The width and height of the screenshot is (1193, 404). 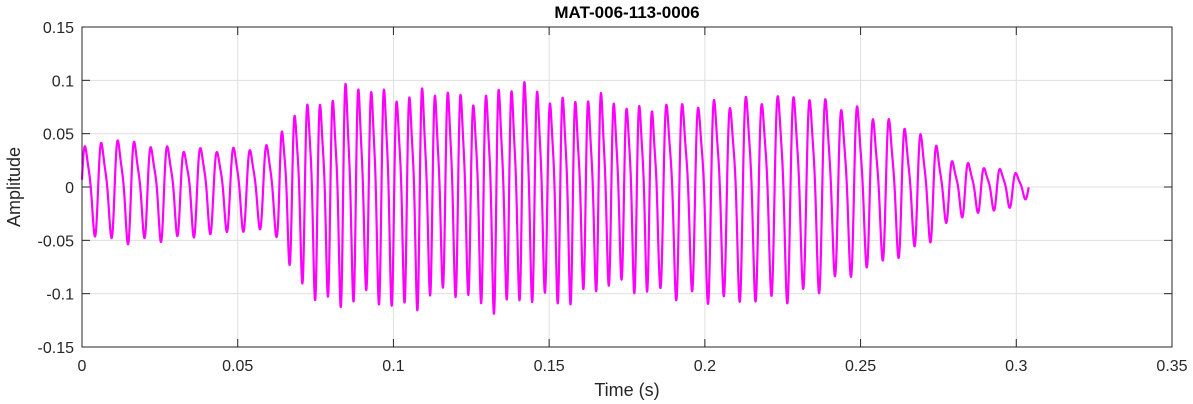 What do you see at coordinates (56, 348) in the screenshot?
I see `y-tick-label: -0.15` at bounding box center [56, 348].